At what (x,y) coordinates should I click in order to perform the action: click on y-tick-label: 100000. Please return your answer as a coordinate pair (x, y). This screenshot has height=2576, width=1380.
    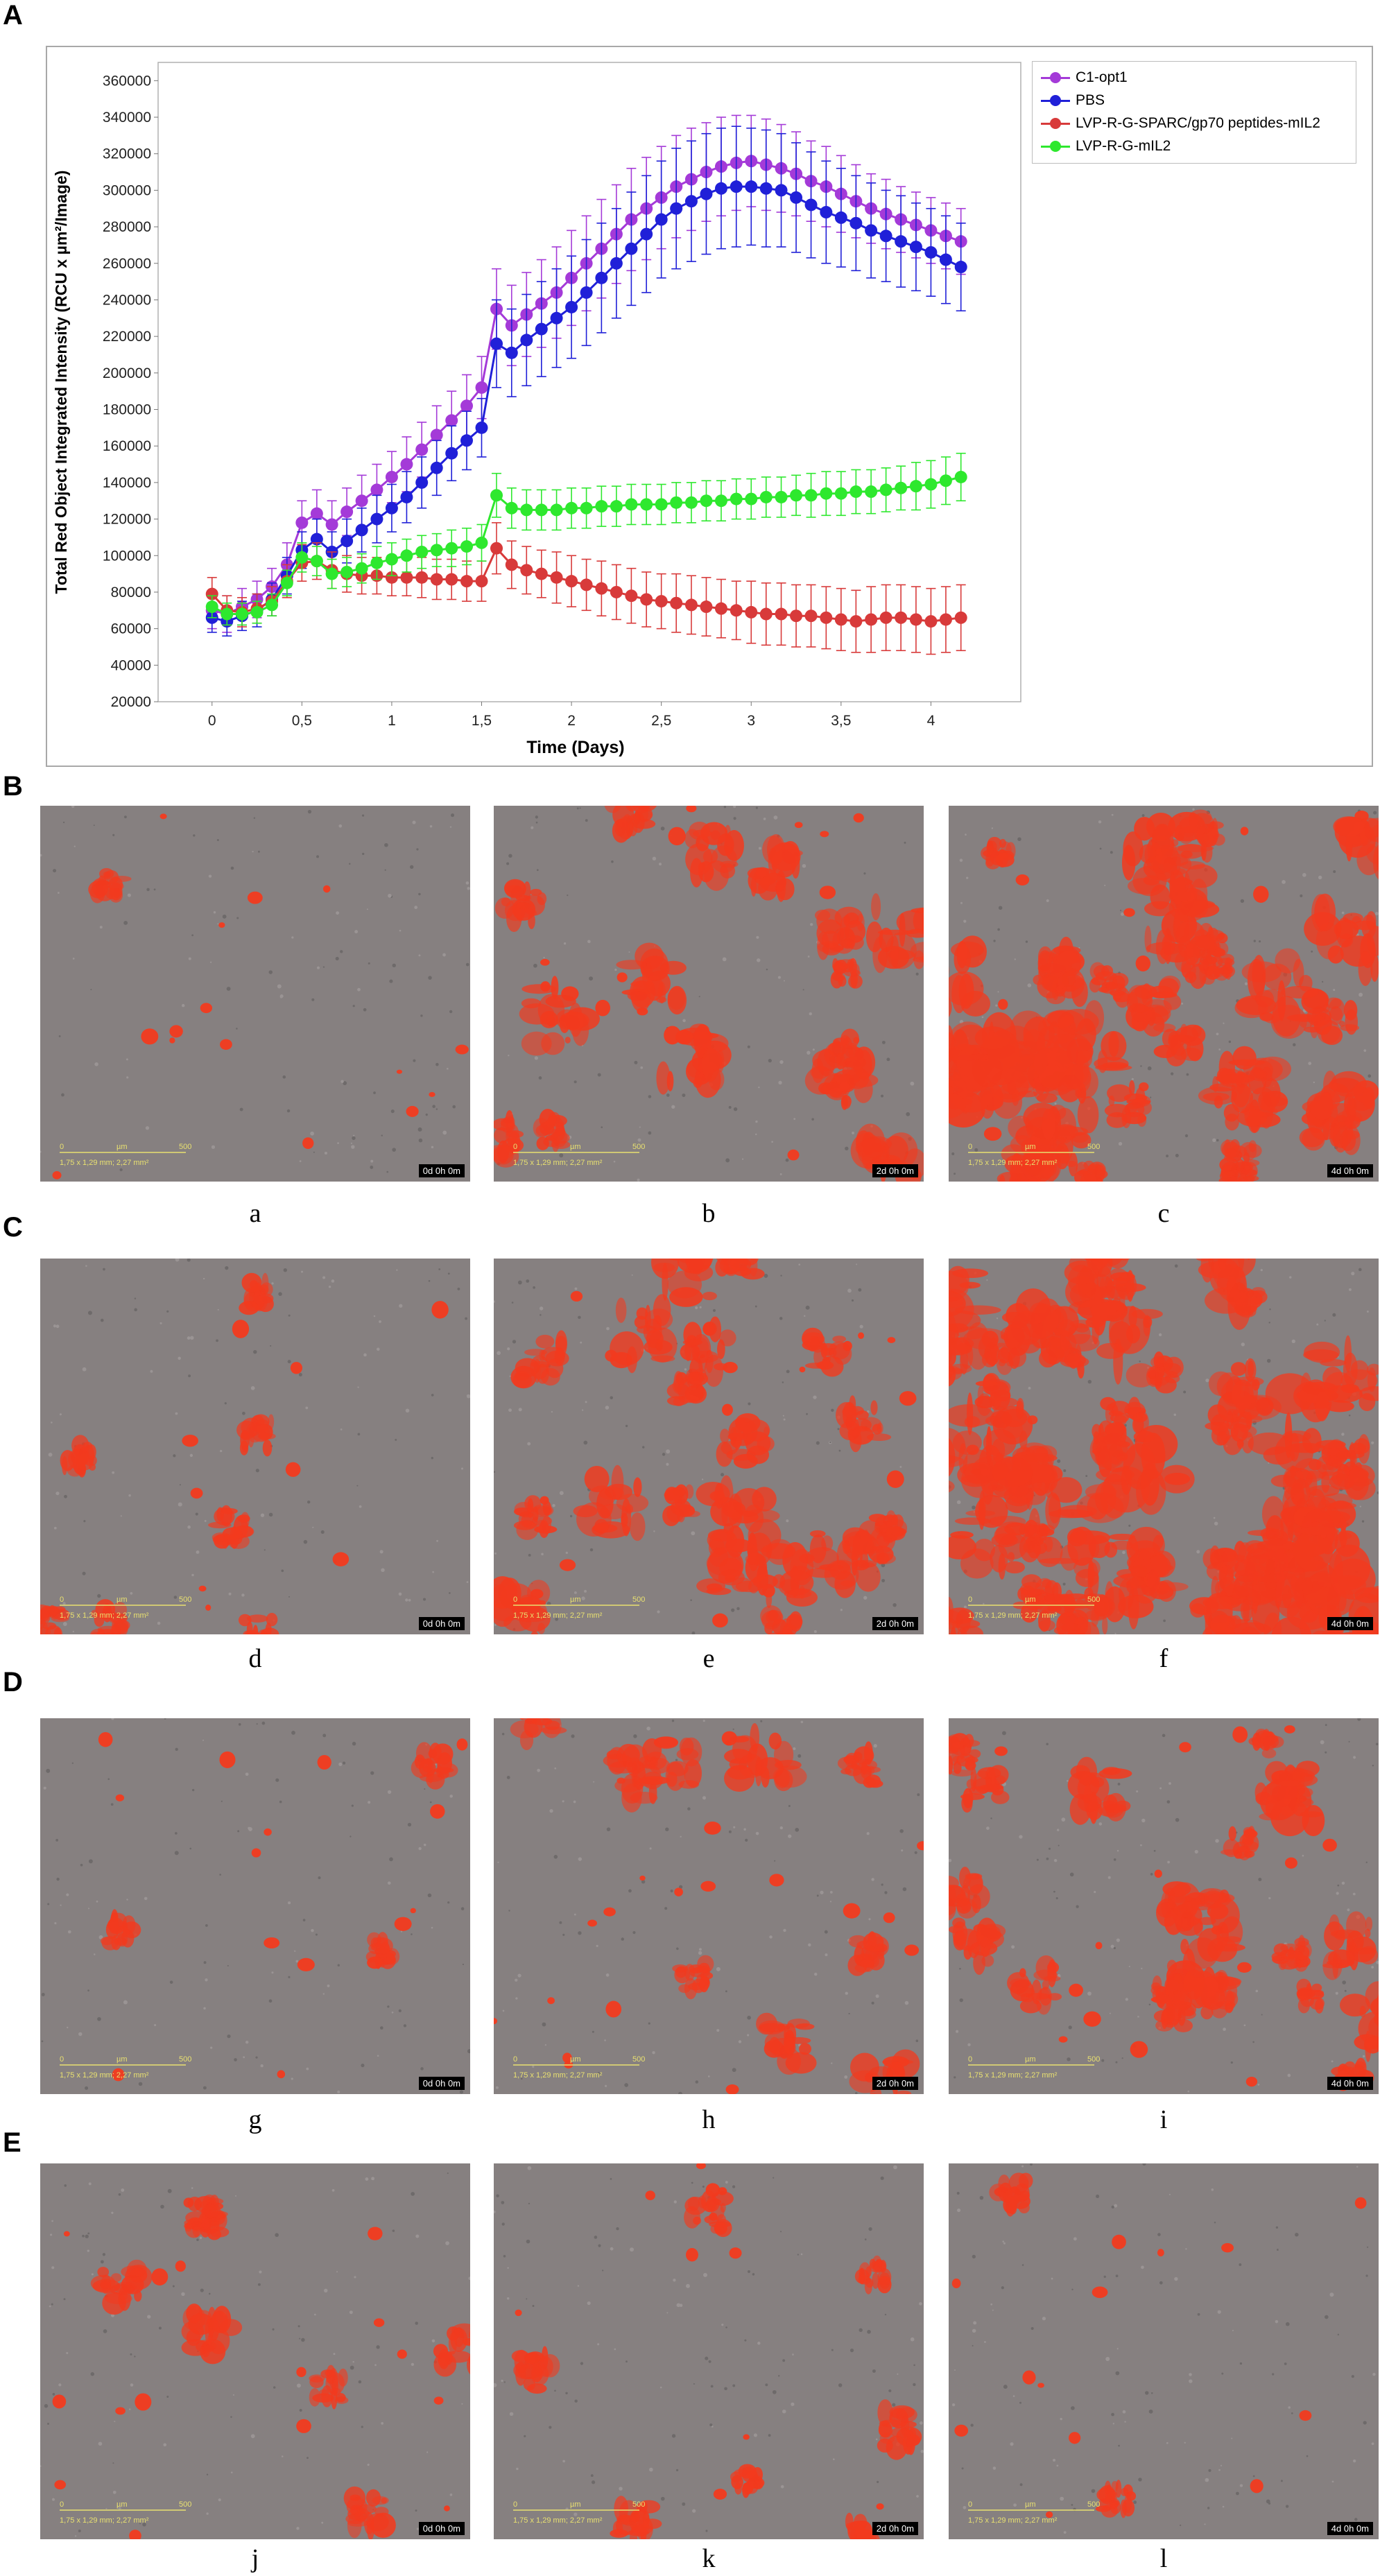
    Looking at the image, I should click on (127, 556).